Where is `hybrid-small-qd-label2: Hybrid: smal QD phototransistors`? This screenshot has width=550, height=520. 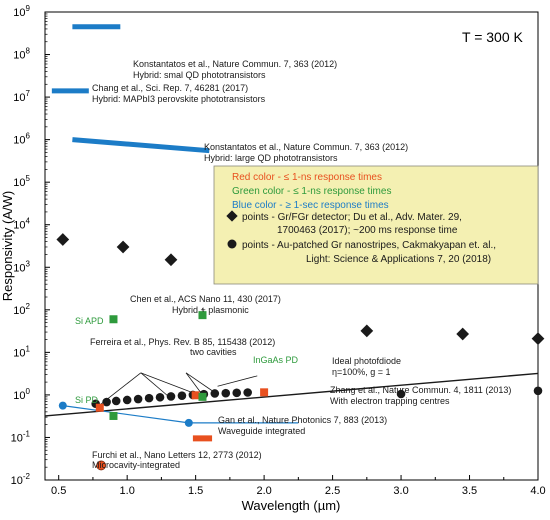 hybrid-small-qd-label2: Hybrid: smal QD phototransistors is located at coordinates (199, 75).